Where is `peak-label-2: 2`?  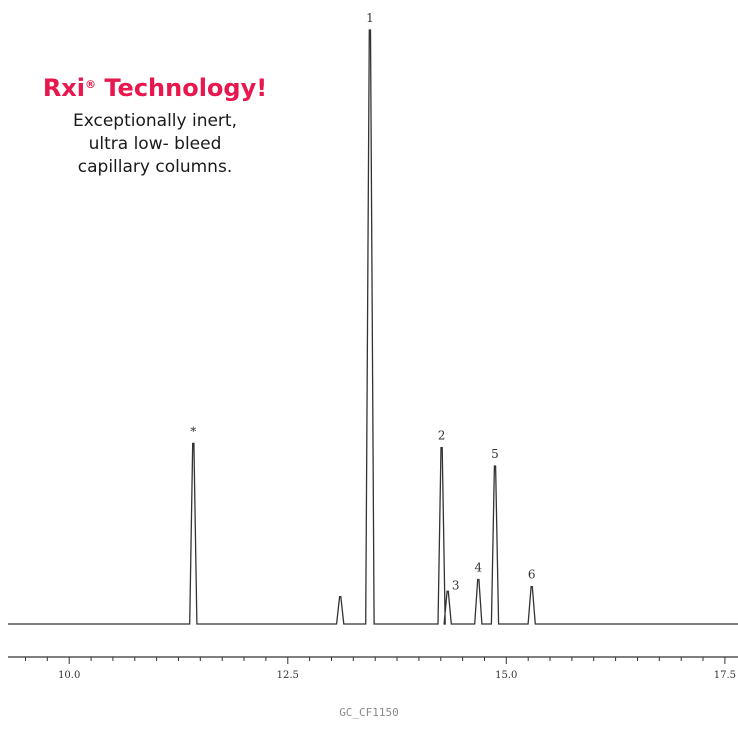
peak-label-2: 2 is located at coordinates (442, 436).